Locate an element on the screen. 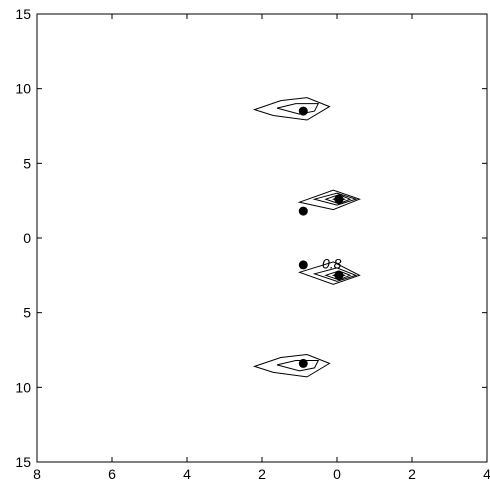 This screenshot has height=488, width=490. data-points is located at coordinates (321, 237).